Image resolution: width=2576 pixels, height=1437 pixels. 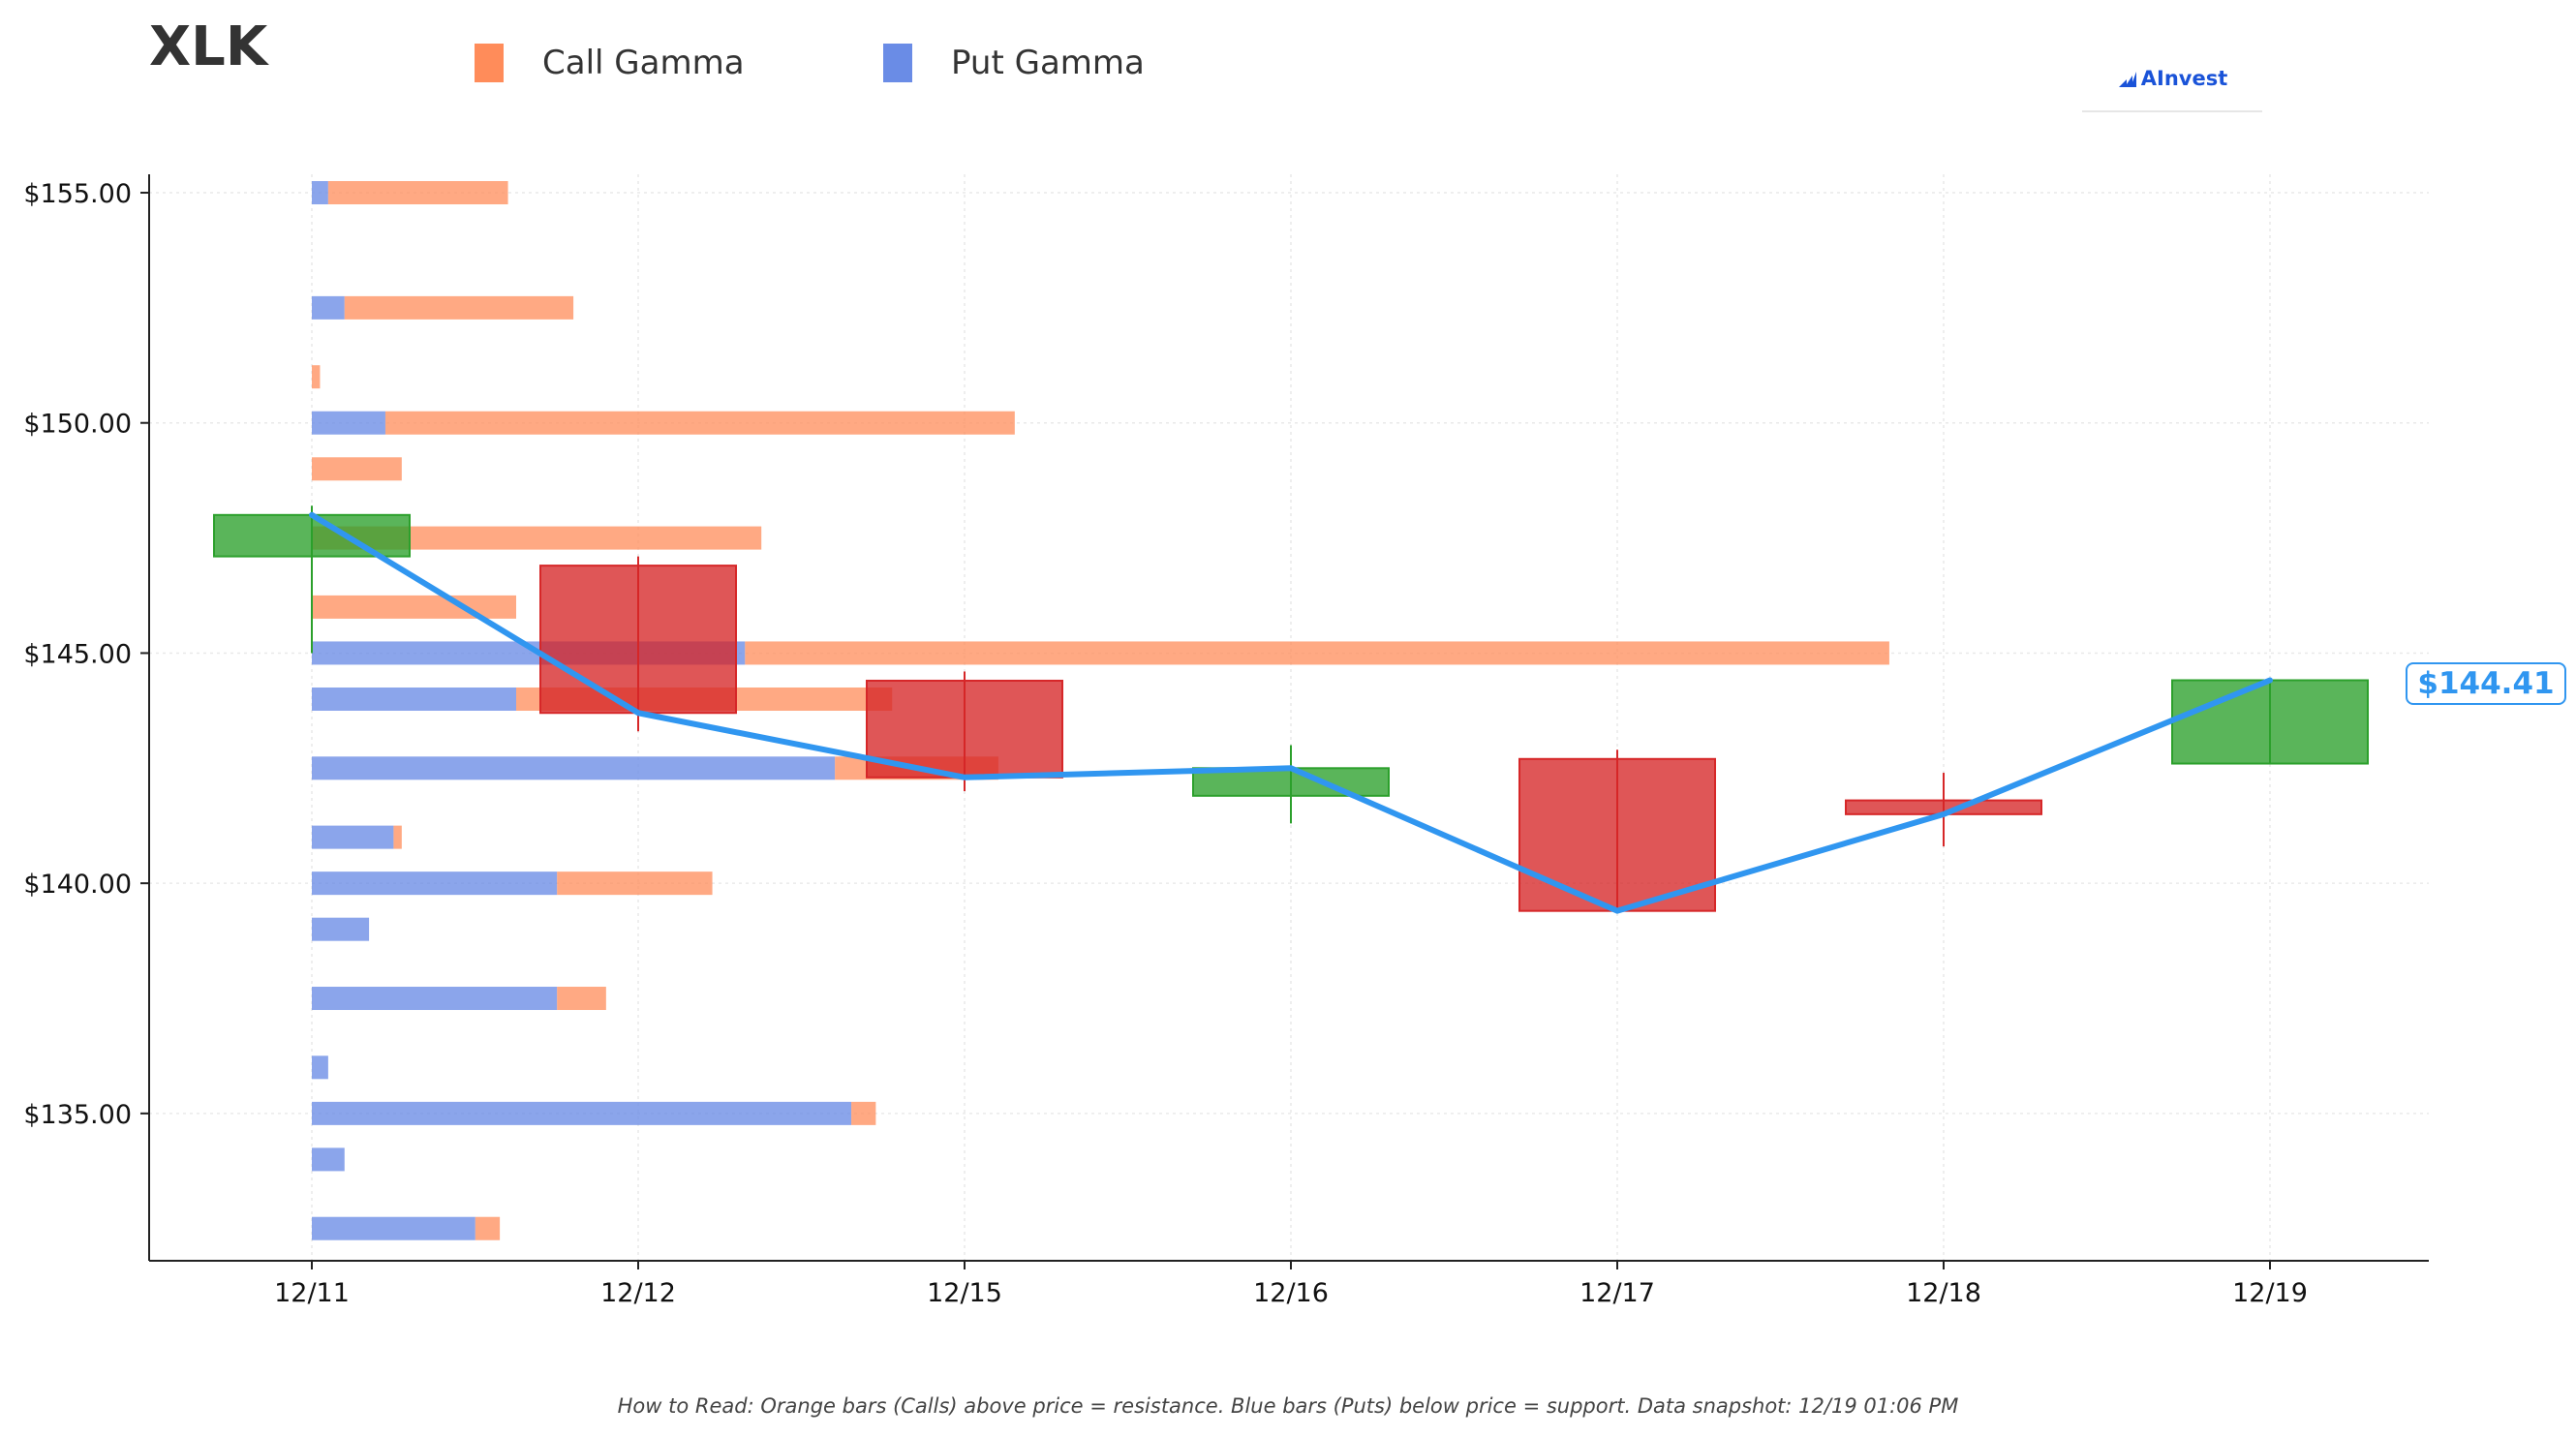 I want to click on y-tick-label: $155.00, so click(x=77, y=194).